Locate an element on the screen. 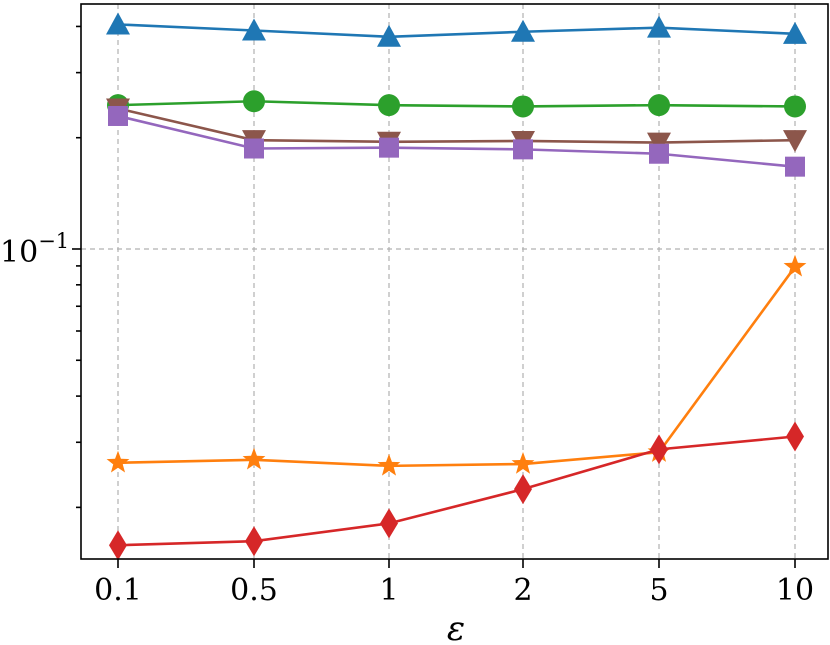  x-tick-label-2: 2 is located at coordinates (522, 590).